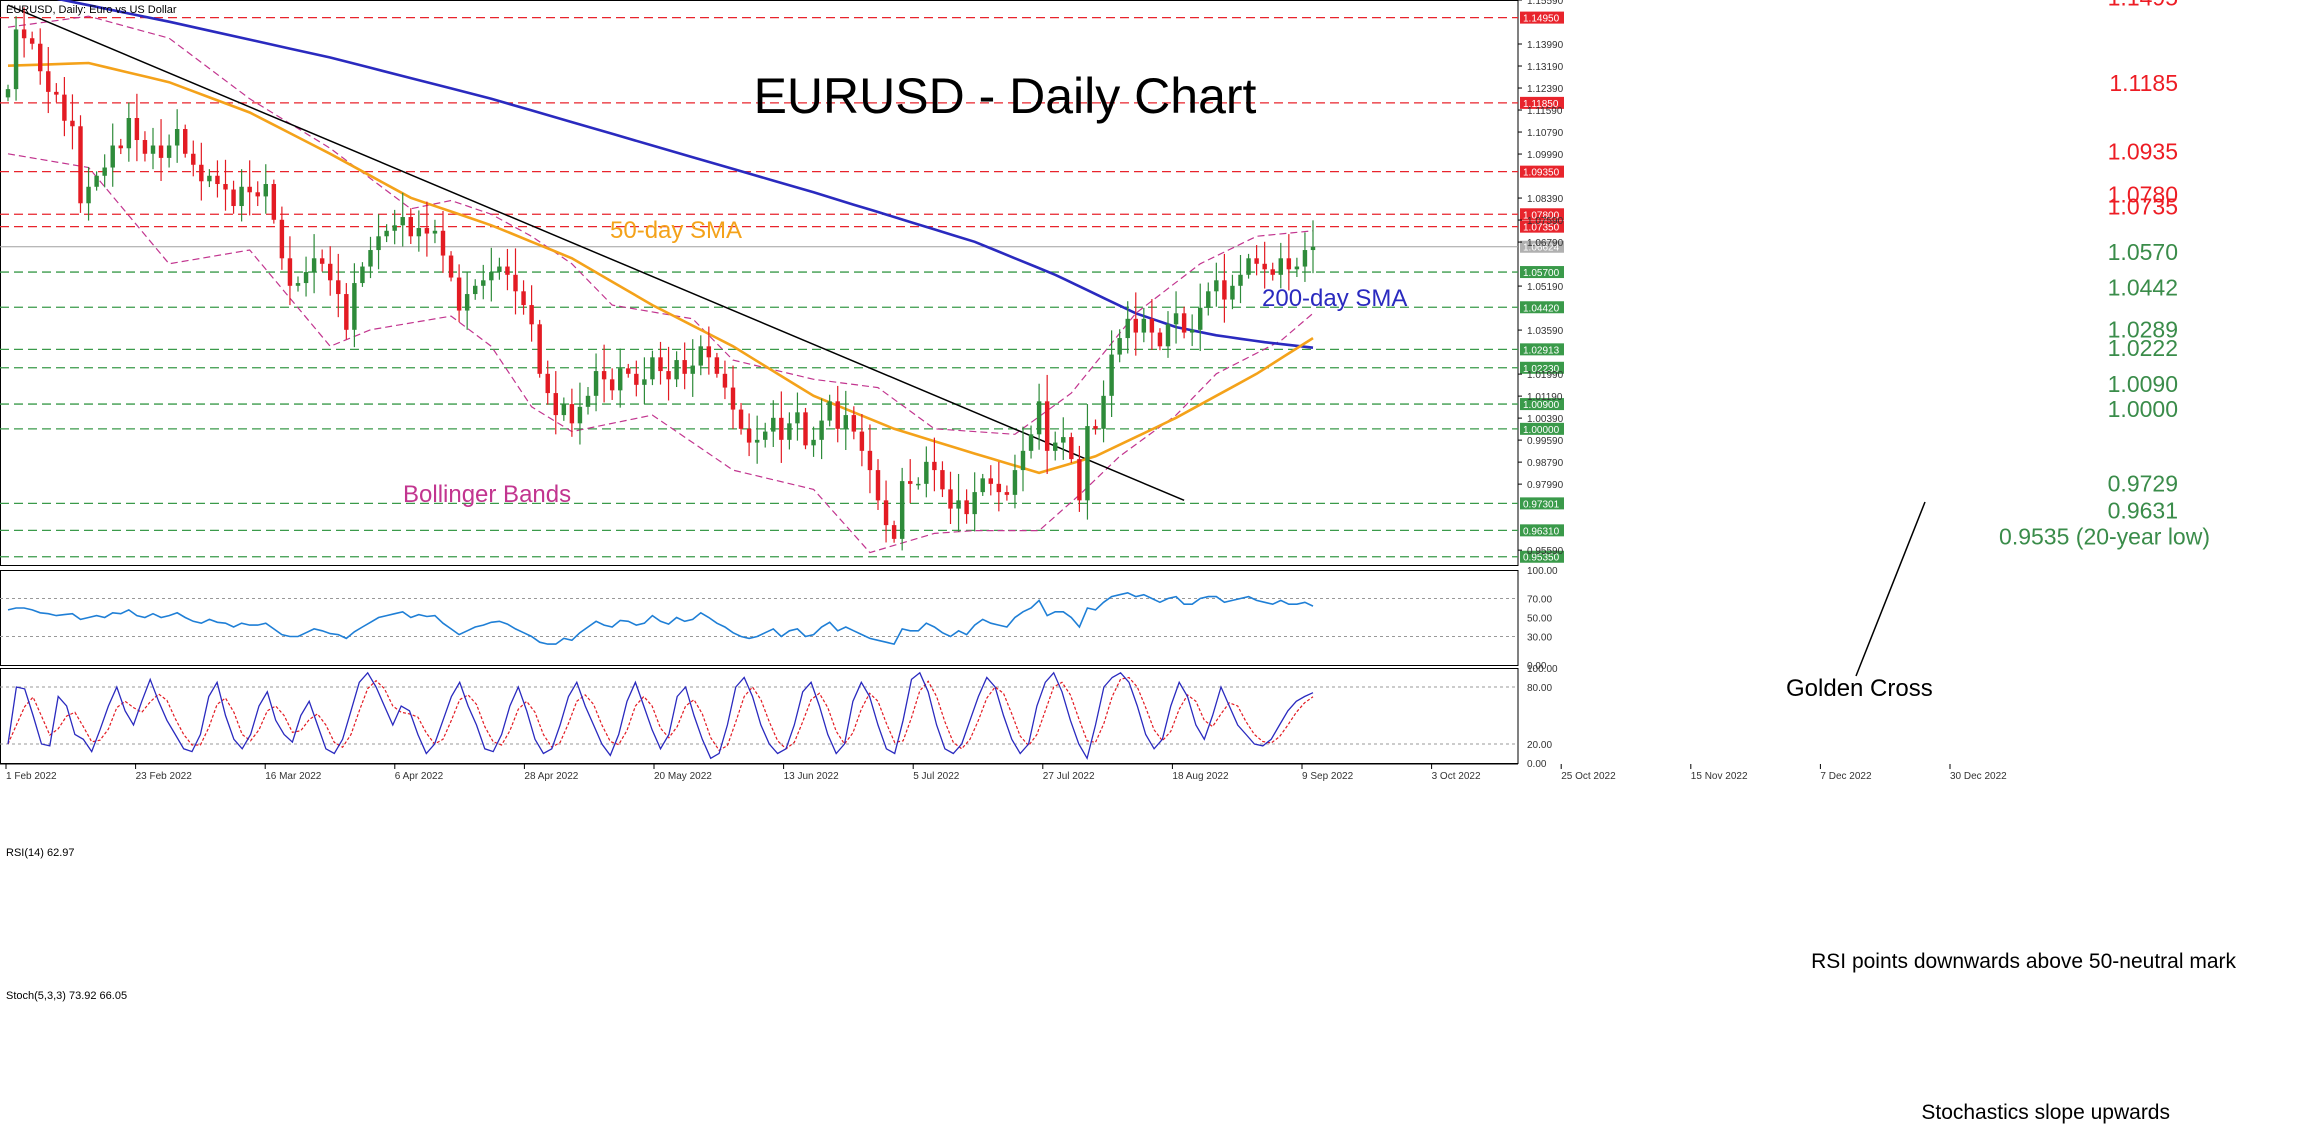 The height and width of the screenshot is (1147, 2303). Describe the element at coordinates (676, 230) in the screenshot. I see `sma50-label: 50-day SMA` at that location.